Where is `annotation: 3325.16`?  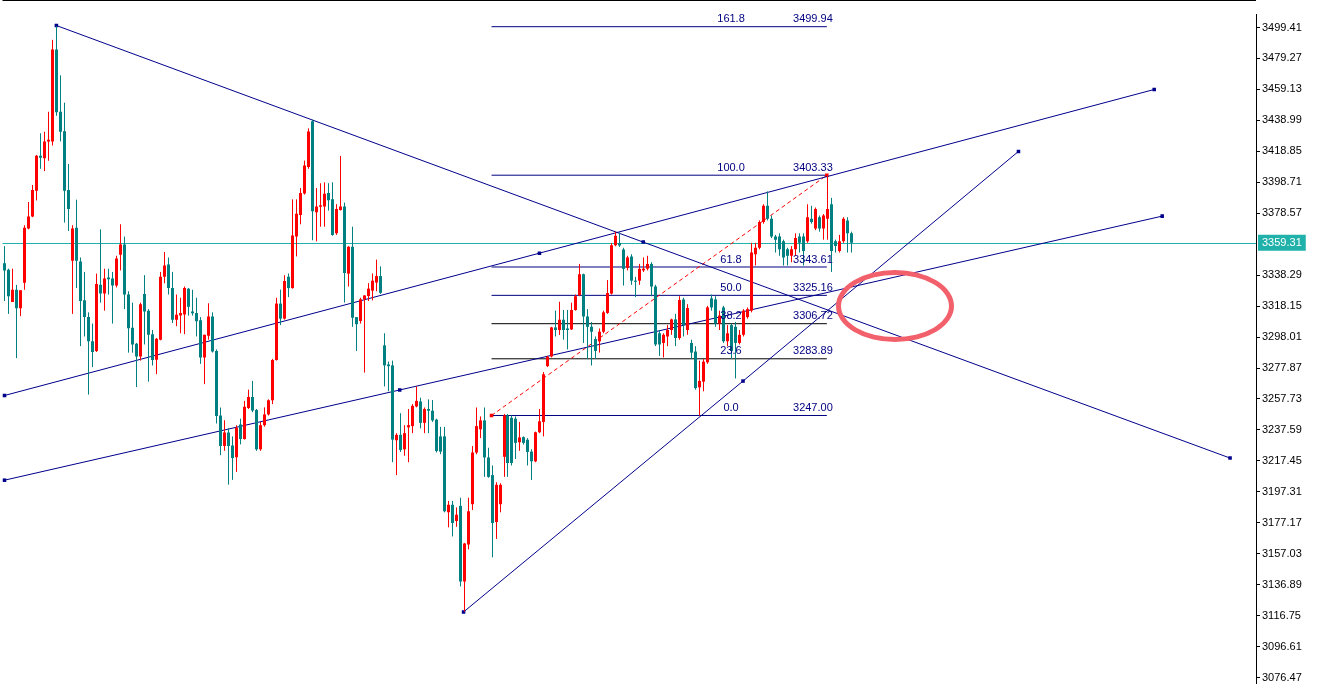 annotation: 3325.16 is located at coordinates (813, 286).